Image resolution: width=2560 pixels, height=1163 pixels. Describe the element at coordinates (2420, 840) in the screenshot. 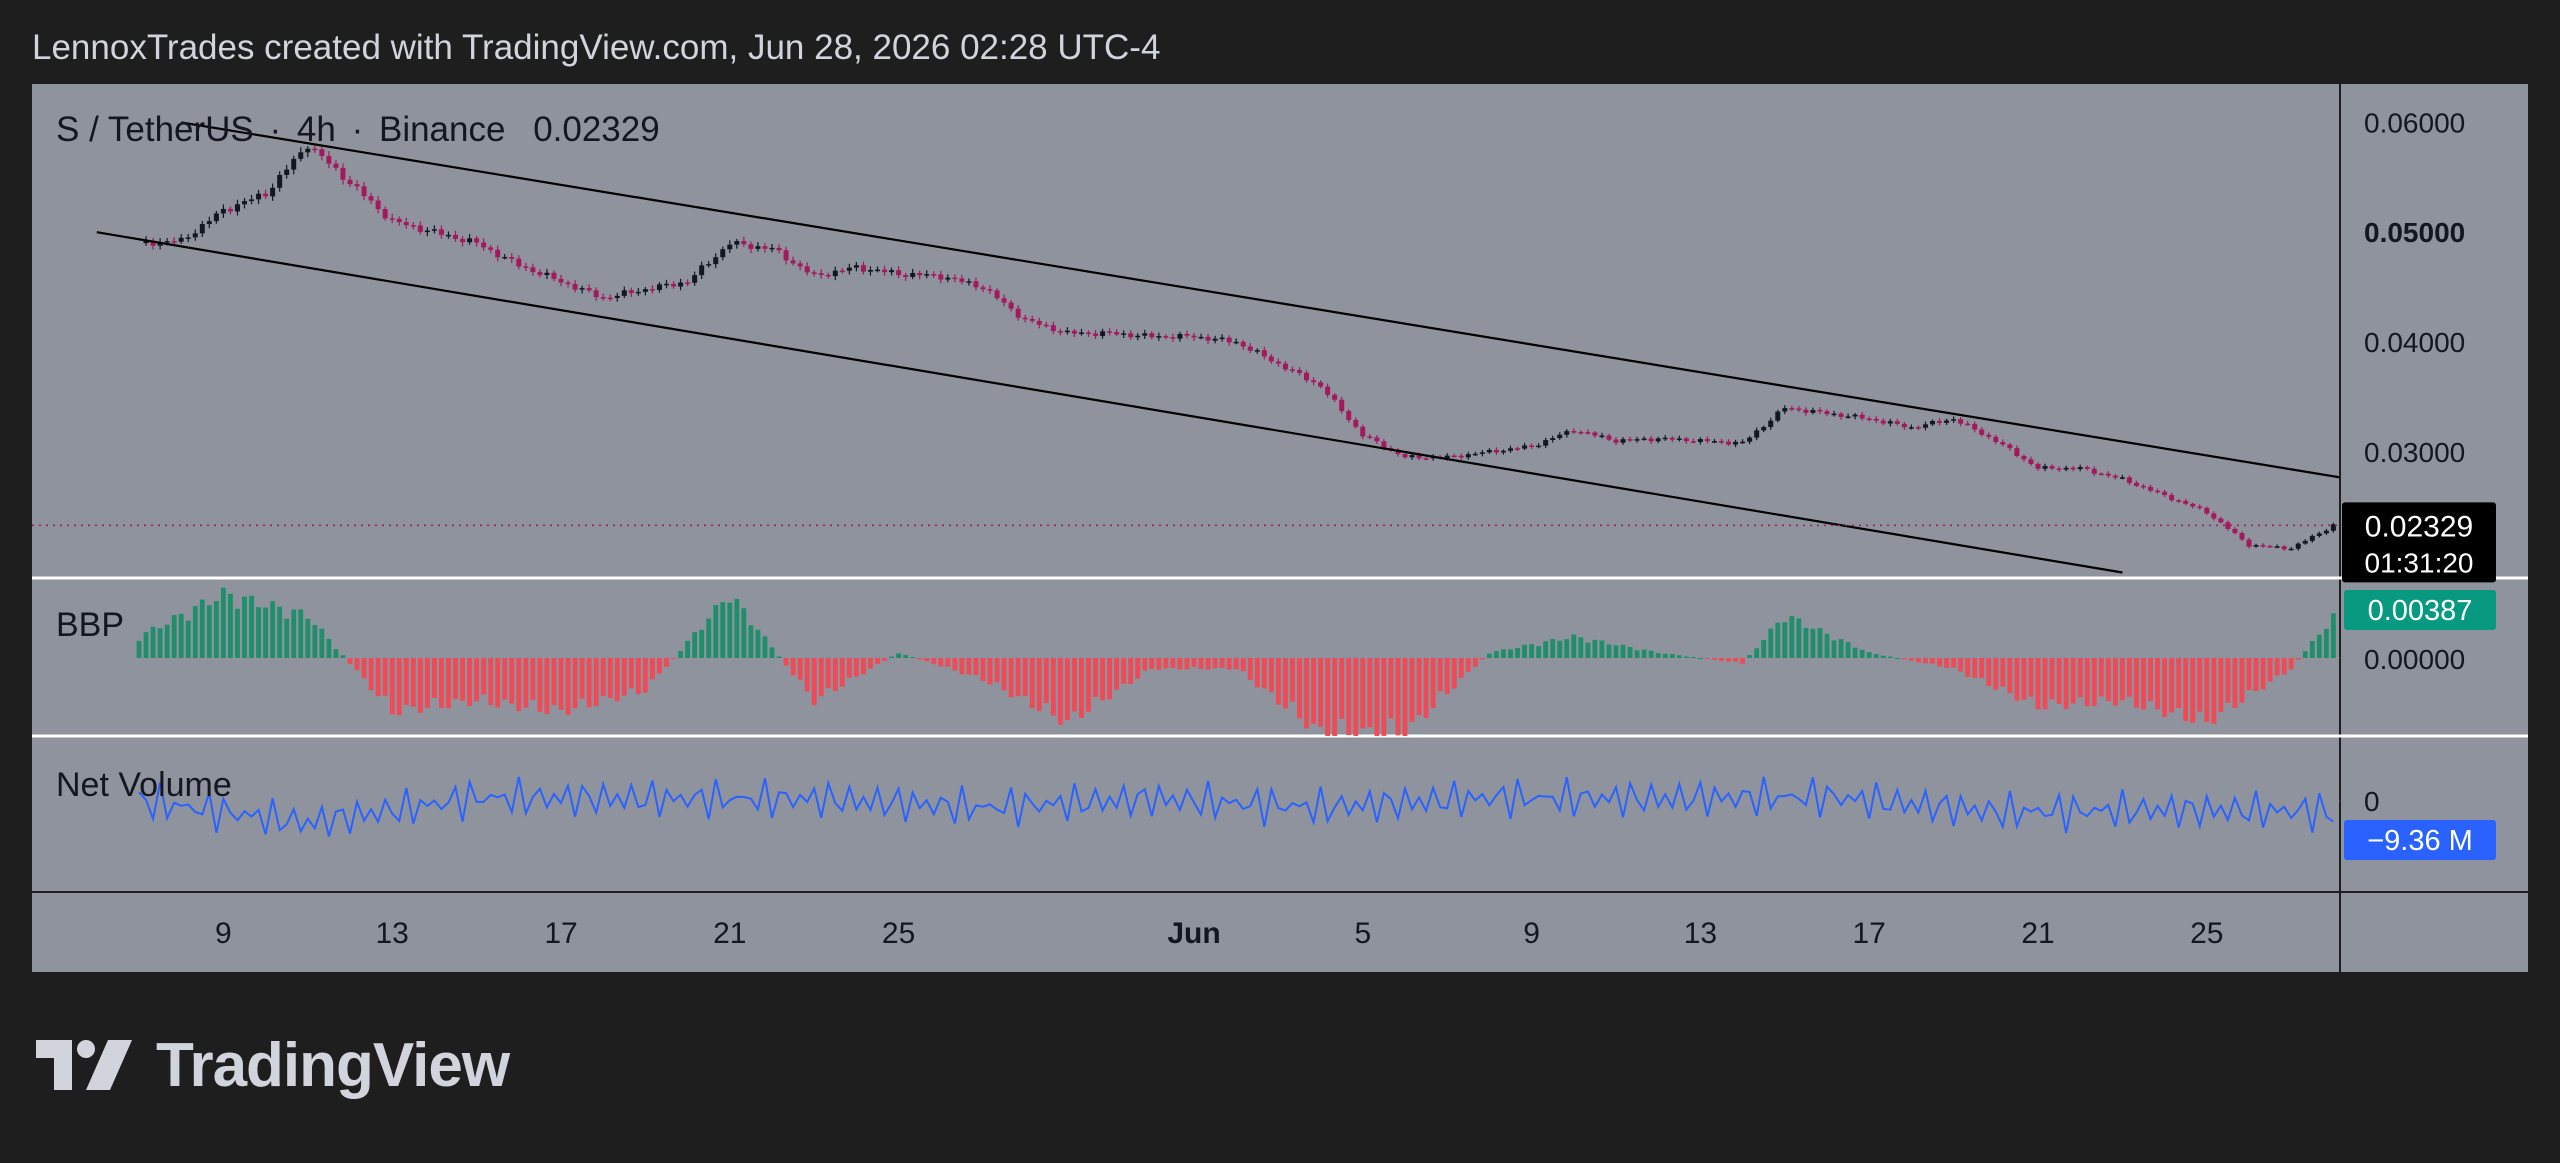

I see `net-volume-value-label` at that location.